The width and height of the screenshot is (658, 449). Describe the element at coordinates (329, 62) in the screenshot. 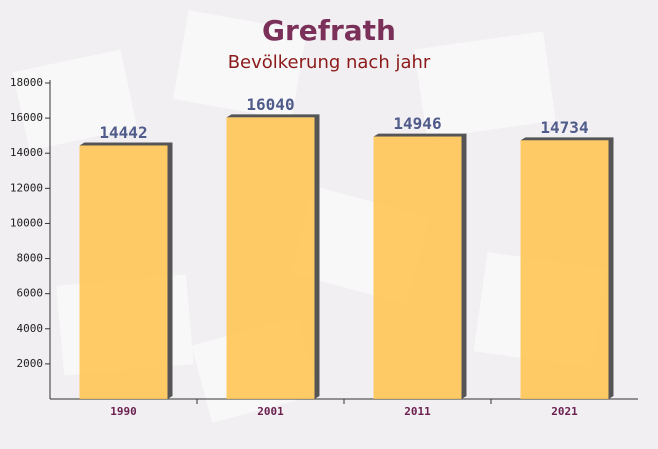

I see `chart-subtitle: Bevölkerung nach jahr` at that location.